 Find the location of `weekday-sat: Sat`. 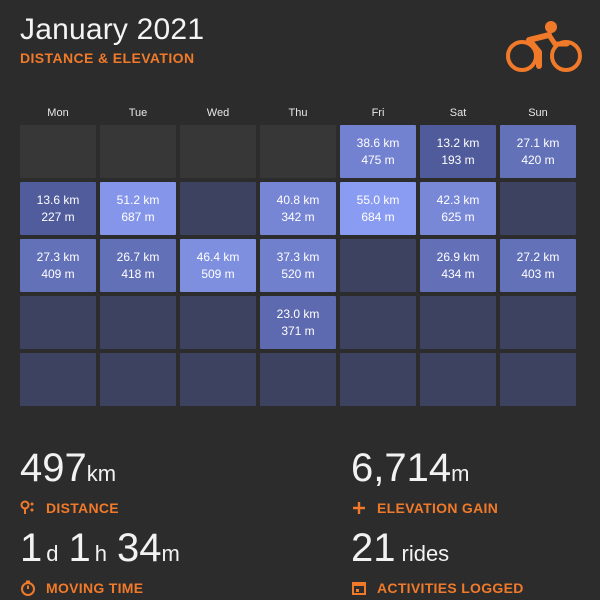

weekday-sat: Sat is located at coordinates (458, 113).